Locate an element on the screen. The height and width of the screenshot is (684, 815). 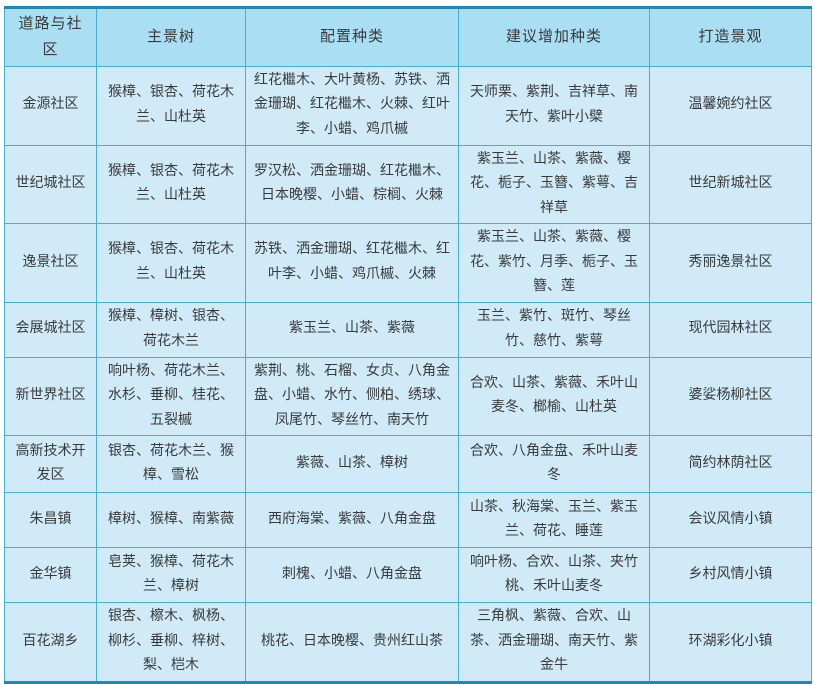
cell-suggested-species: 天师栗、紫荆、吉祥草、南天竹、紫叶小檗 is located at coordinates (554, 105).